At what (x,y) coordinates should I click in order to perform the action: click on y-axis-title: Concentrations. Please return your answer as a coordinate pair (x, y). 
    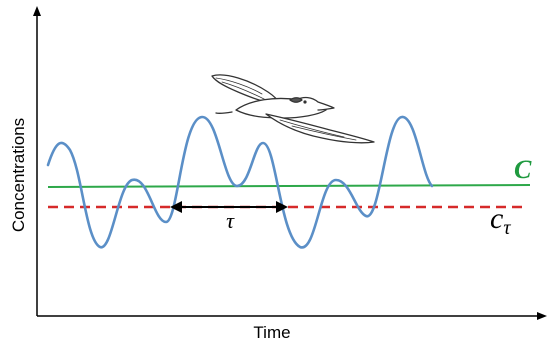
    Looking at the image, I should click on (18, 175).